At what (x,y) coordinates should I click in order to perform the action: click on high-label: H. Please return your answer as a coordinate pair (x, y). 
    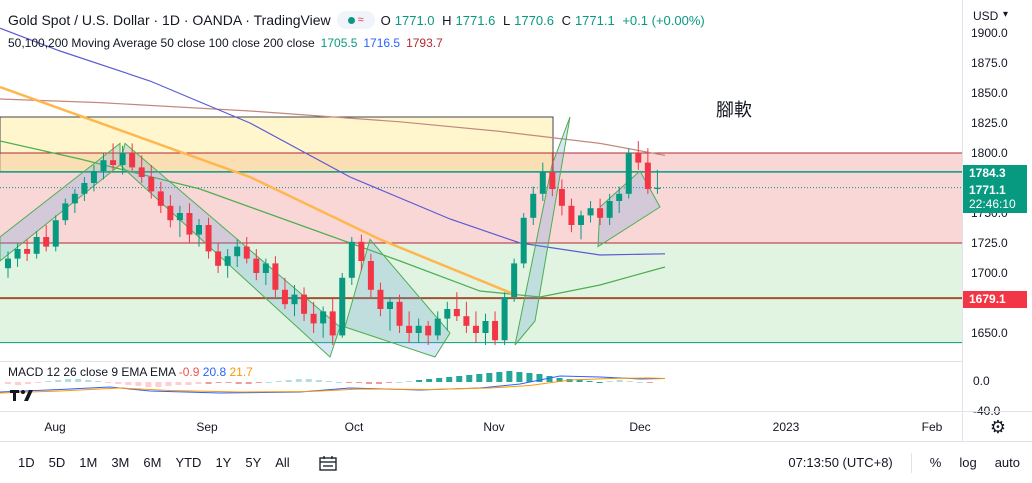
    Looking at the image, I should click on (447, 20).